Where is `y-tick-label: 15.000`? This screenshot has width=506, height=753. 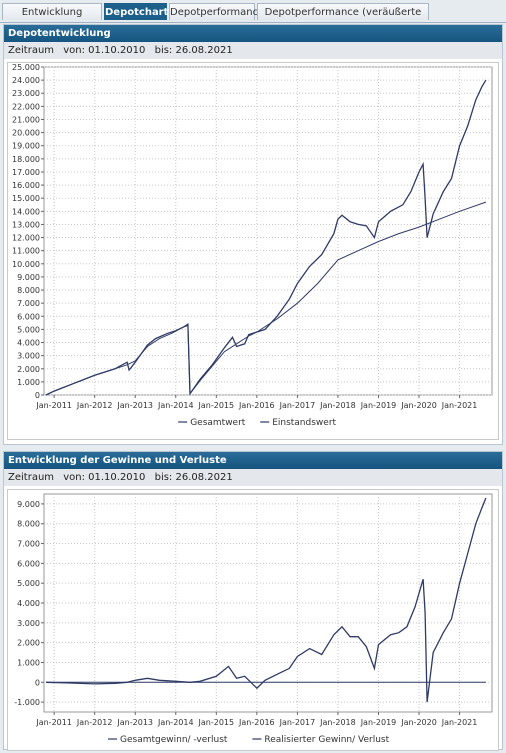
y-tick-label: 15.000 is located at coordinates (26, 198).